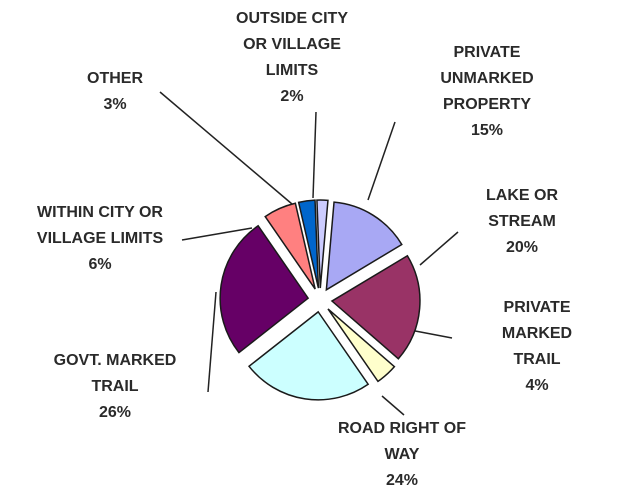  What do you see at coordinates (100, 225) in the screenshot?
I see `category-label: WITHIN CITY OR VILLAGE LIMITS` at bounding box center [100, 225].